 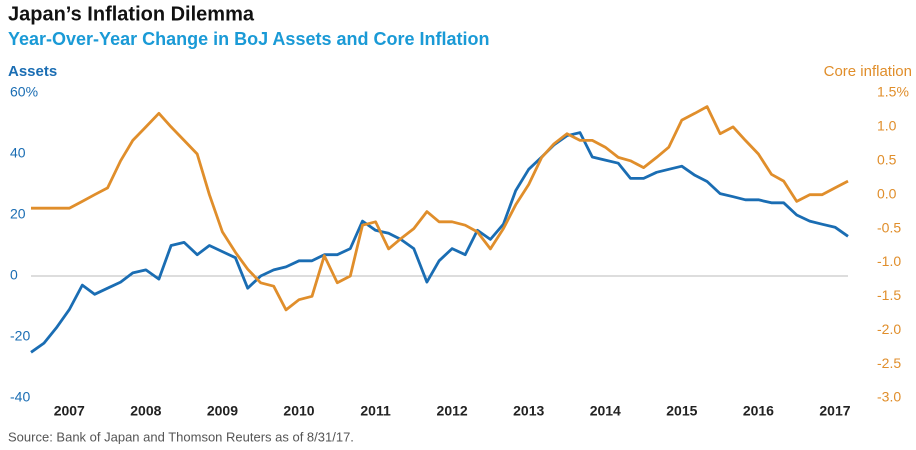 I want to click on y-tick-label: 40, so click(x=18, y=153).